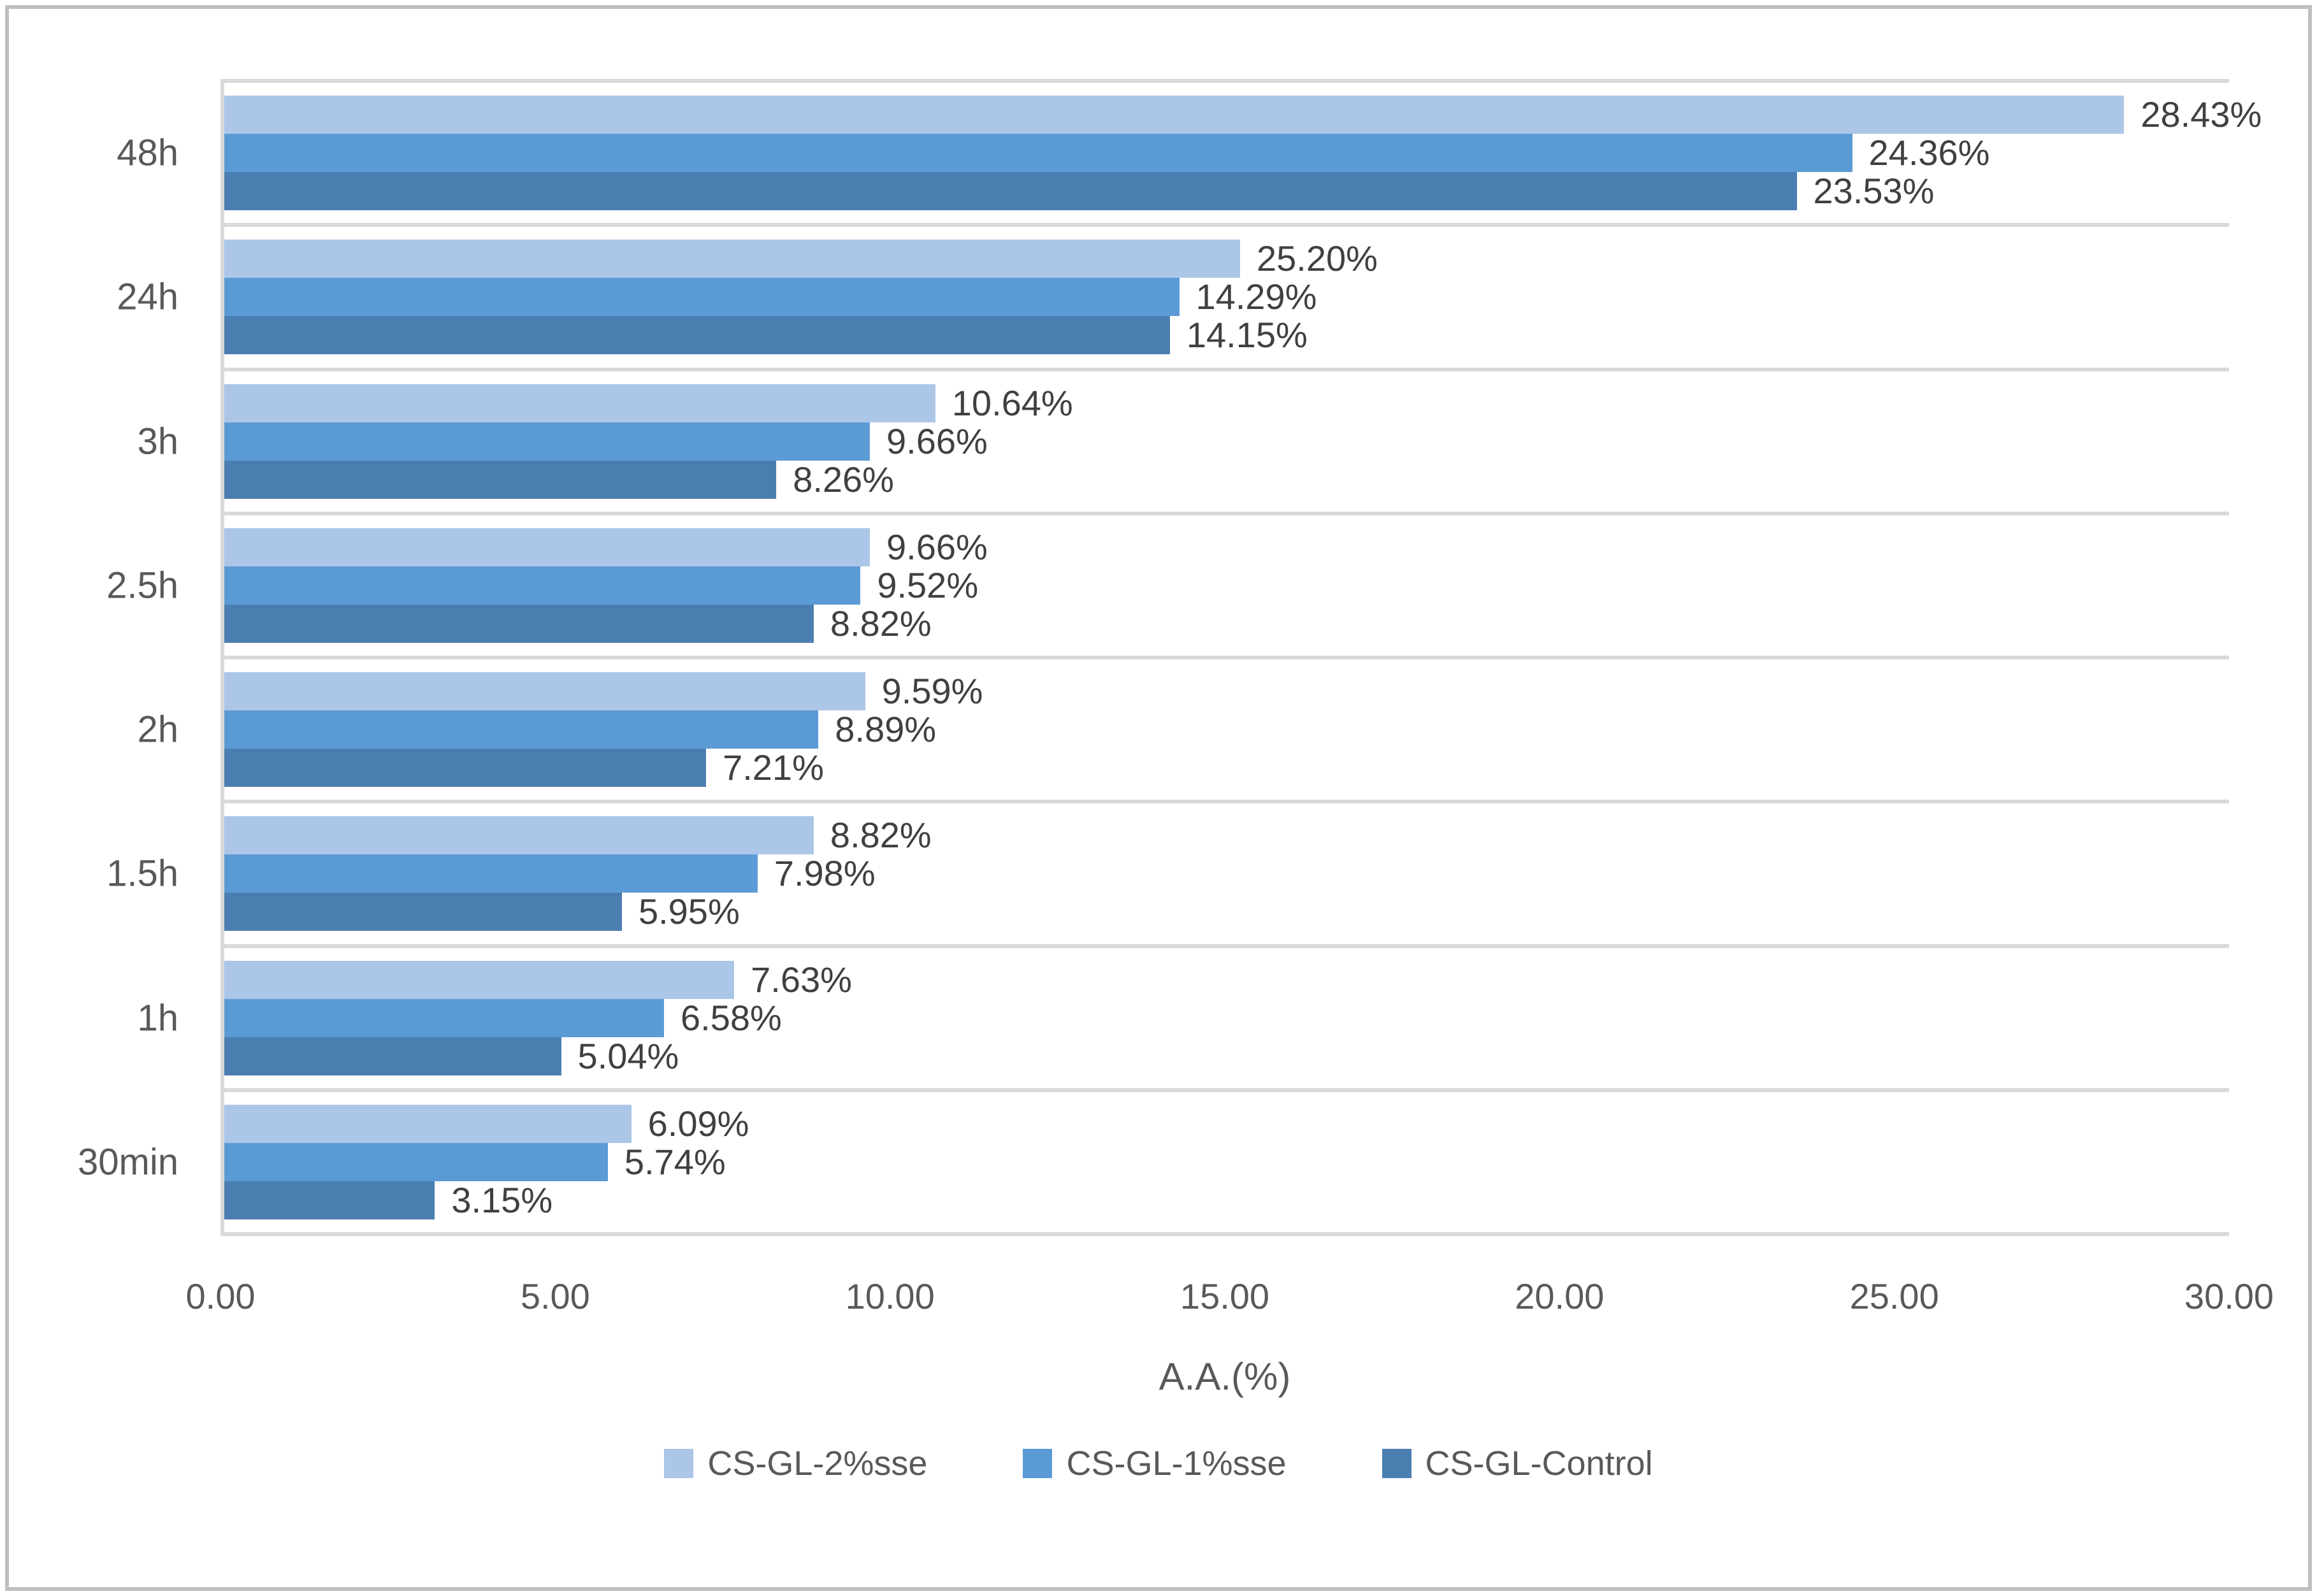  What do you see at coordinates (932, 691) in the screenshot?
I see `data-label: 9.59%` at bounding box center [932, 691].